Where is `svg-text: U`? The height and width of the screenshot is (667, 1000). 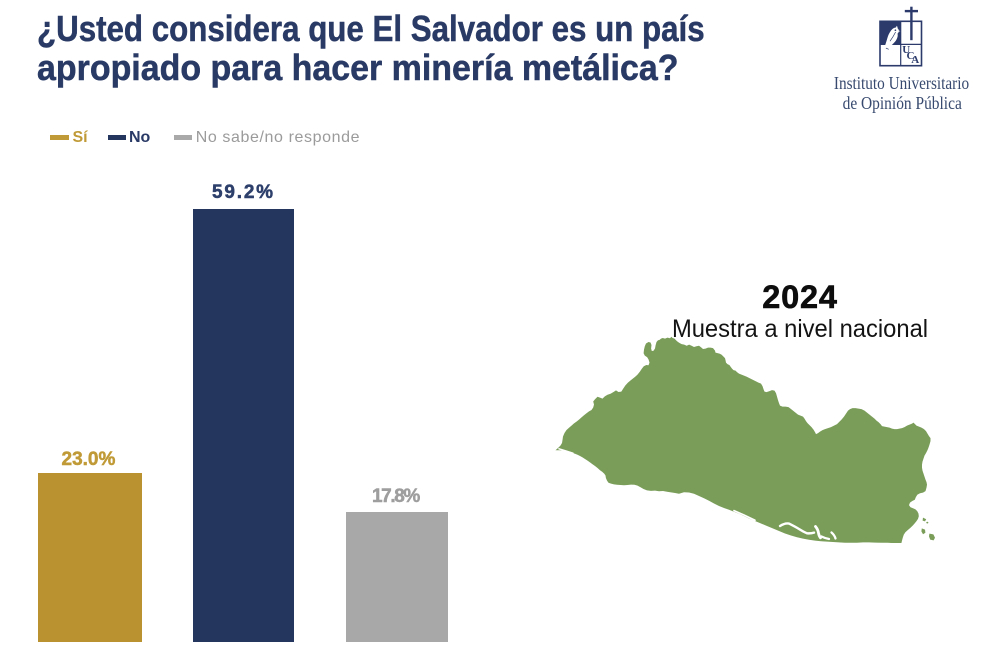 svg-text: U is located at coordinates (906, 50).